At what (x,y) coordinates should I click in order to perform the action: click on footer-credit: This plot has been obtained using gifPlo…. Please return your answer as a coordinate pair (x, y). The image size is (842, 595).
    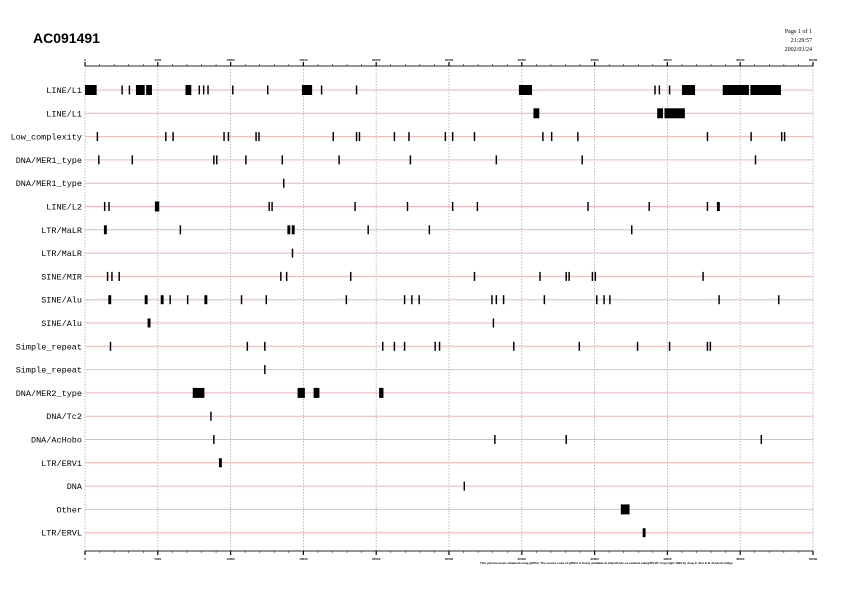
    Looking at the image, I should click on (606, 563).